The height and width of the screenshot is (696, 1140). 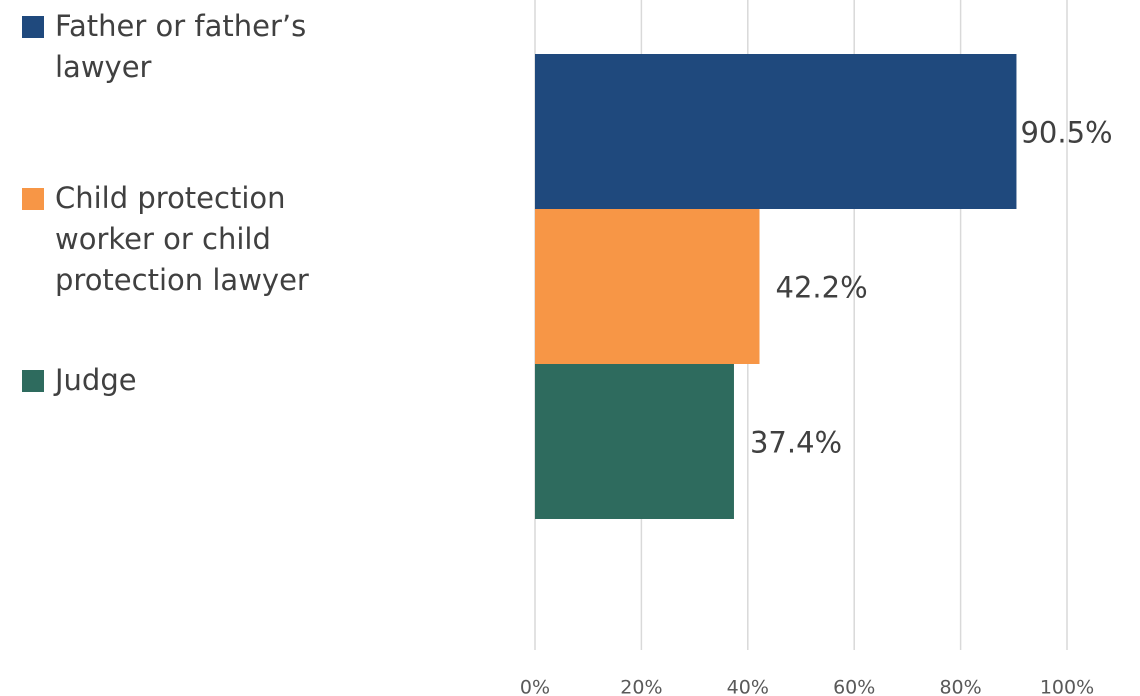 I want to click on legend-label: Father or father’s lawyer, so click(x=181, y=46).